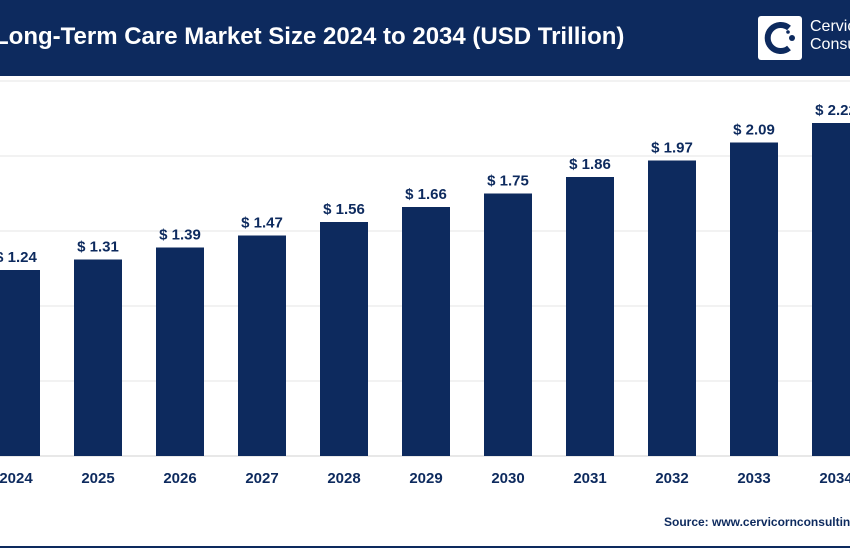  Describe the element at coordinates (589, 478) in the screenshot. I see `x-tick-label-2031: 2031` at that location.